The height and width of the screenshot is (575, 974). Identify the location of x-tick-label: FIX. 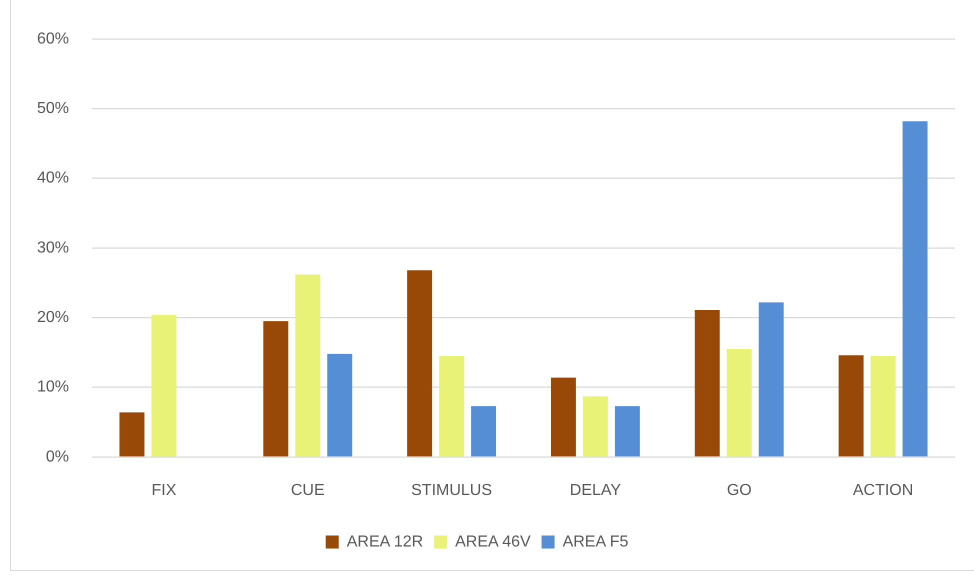
(164, 491).